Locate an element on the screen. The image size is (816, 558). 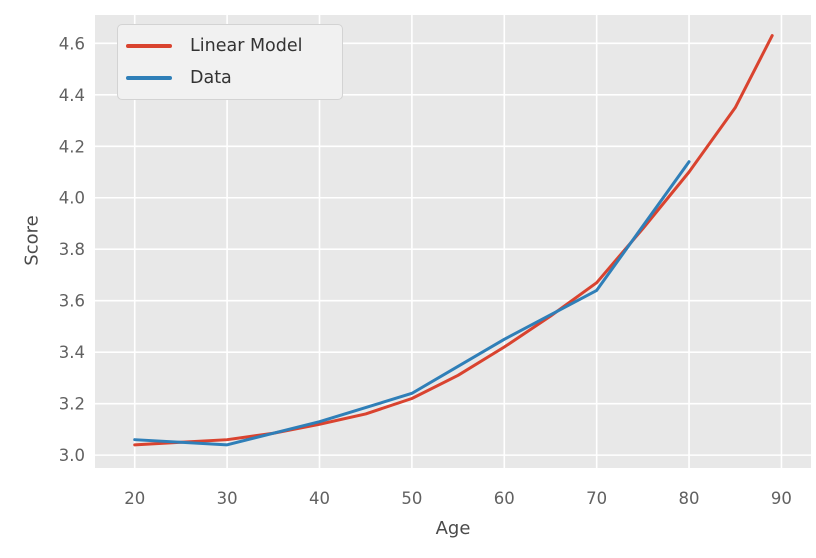
x-tick-label: 40 is located at coordinates (319, 498).